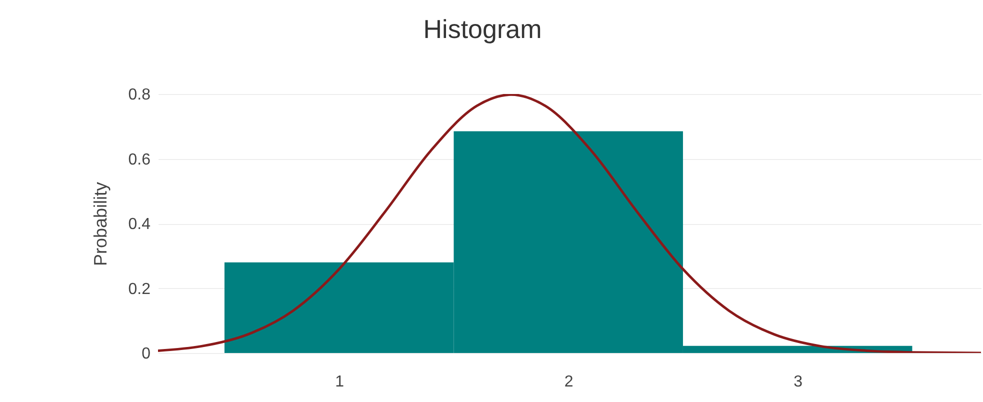  I want to click on y-tick-label: 0.4, so click(139, 224).